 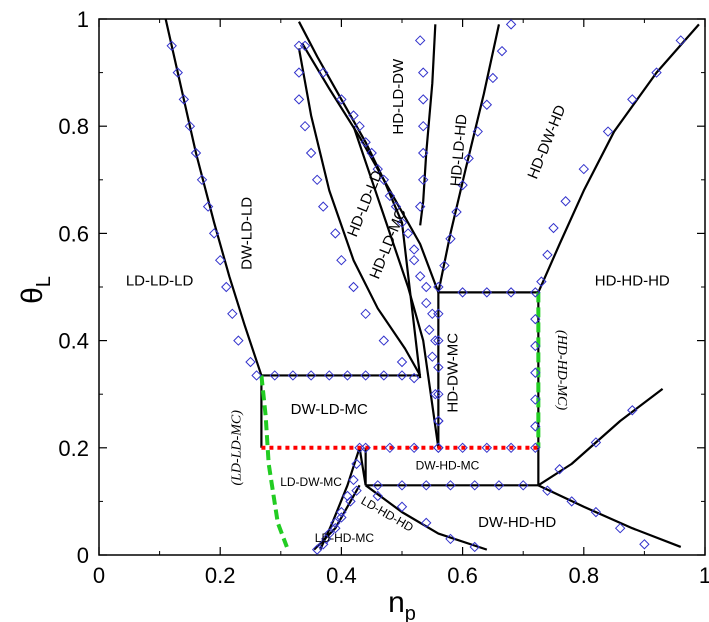 I want to click on region-label: DW-HD-MC, so click(x=448, y=466).